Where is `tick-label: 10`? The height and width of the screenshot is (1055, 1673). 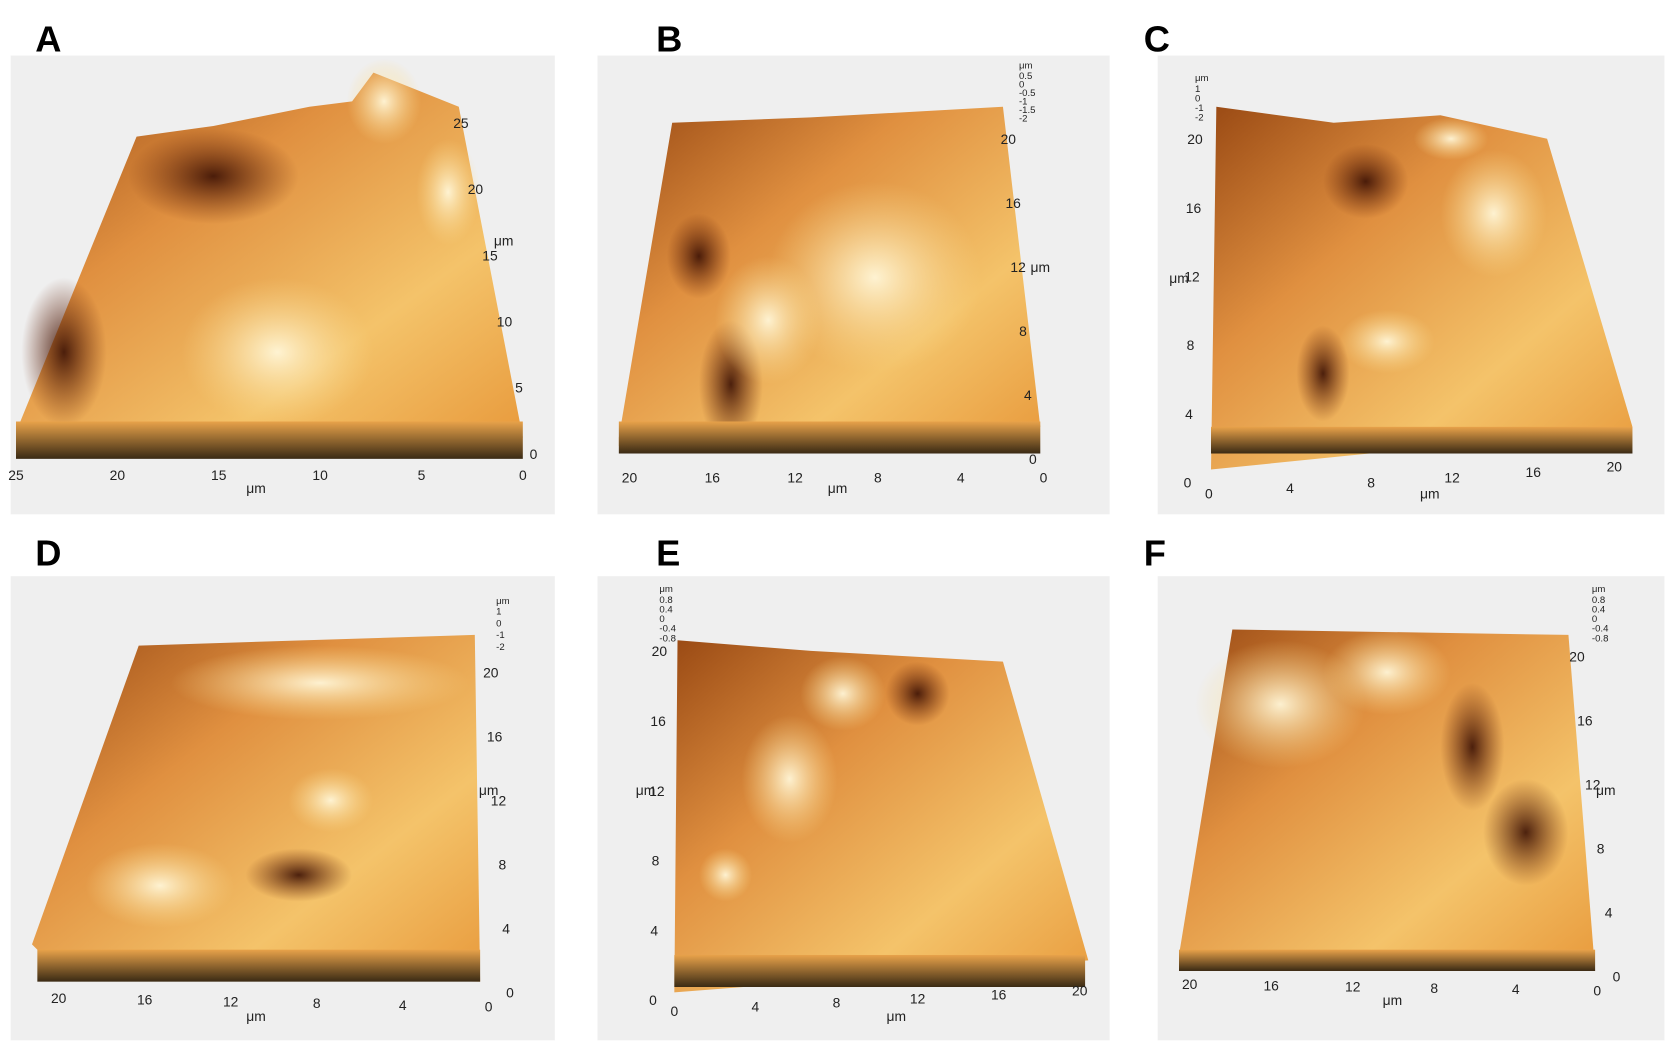
tick-label: 10 is located at coordinates (505, 322).